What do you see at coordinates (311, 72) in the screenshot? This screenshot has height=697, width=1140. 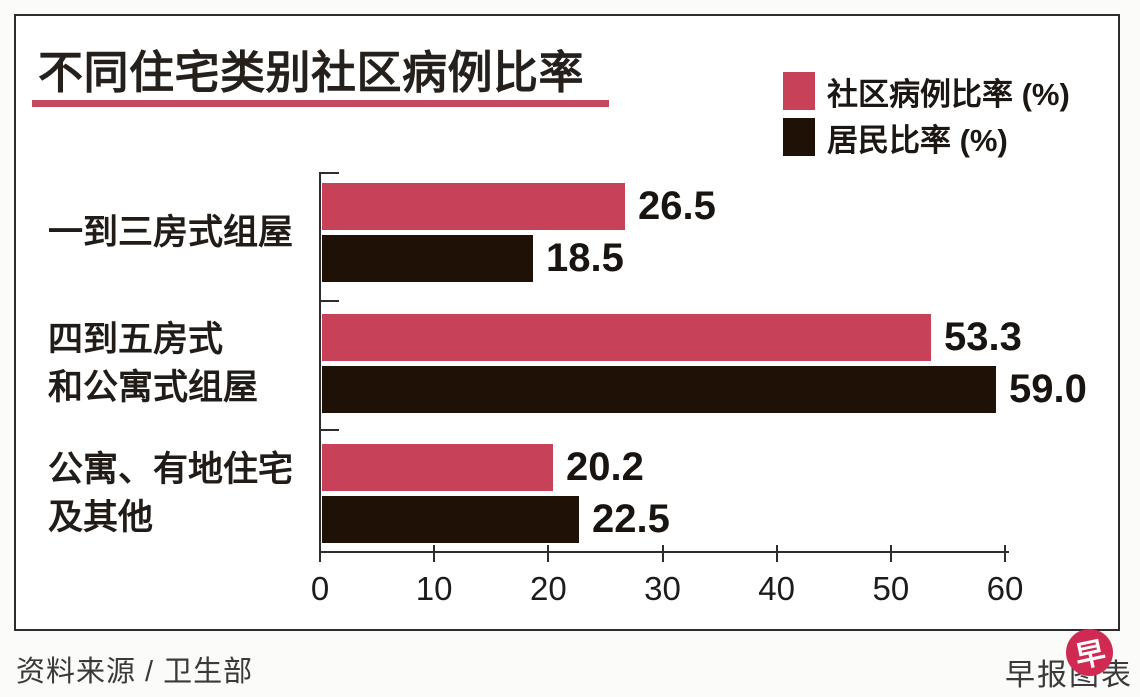 I see `chart-title: 不同住宅类别社区病例比率` at bounding box center [311, 72].